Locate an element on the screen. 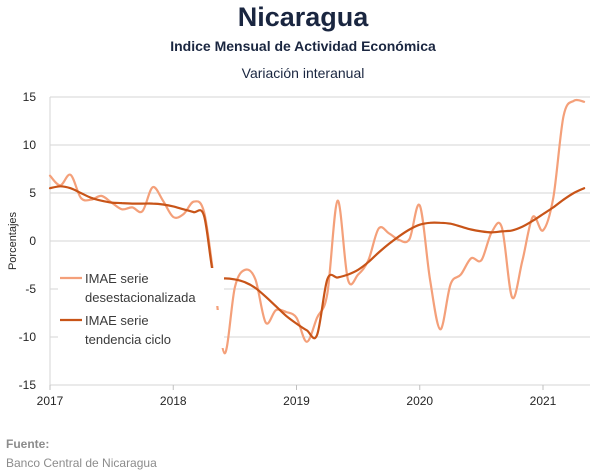 Image resolution: width=606 pixels, height=474 pixels. y-tick-label: 15 is located at coordinates (30, 97).